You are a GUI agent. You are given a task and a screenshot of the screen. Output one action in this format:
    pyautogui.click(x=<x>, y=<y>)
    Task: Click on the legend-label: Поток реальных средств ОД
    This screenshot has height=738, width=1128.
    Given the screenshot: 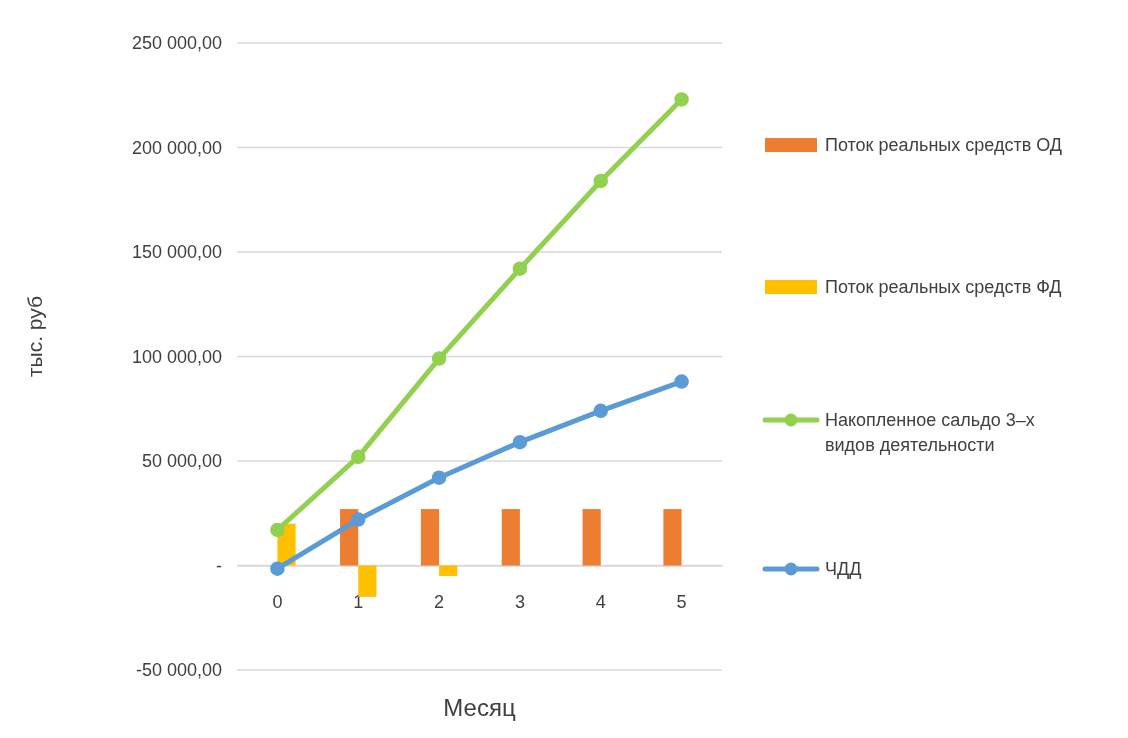 What is the action you would take?
    pyautogui.click(x=944, y=145)
    